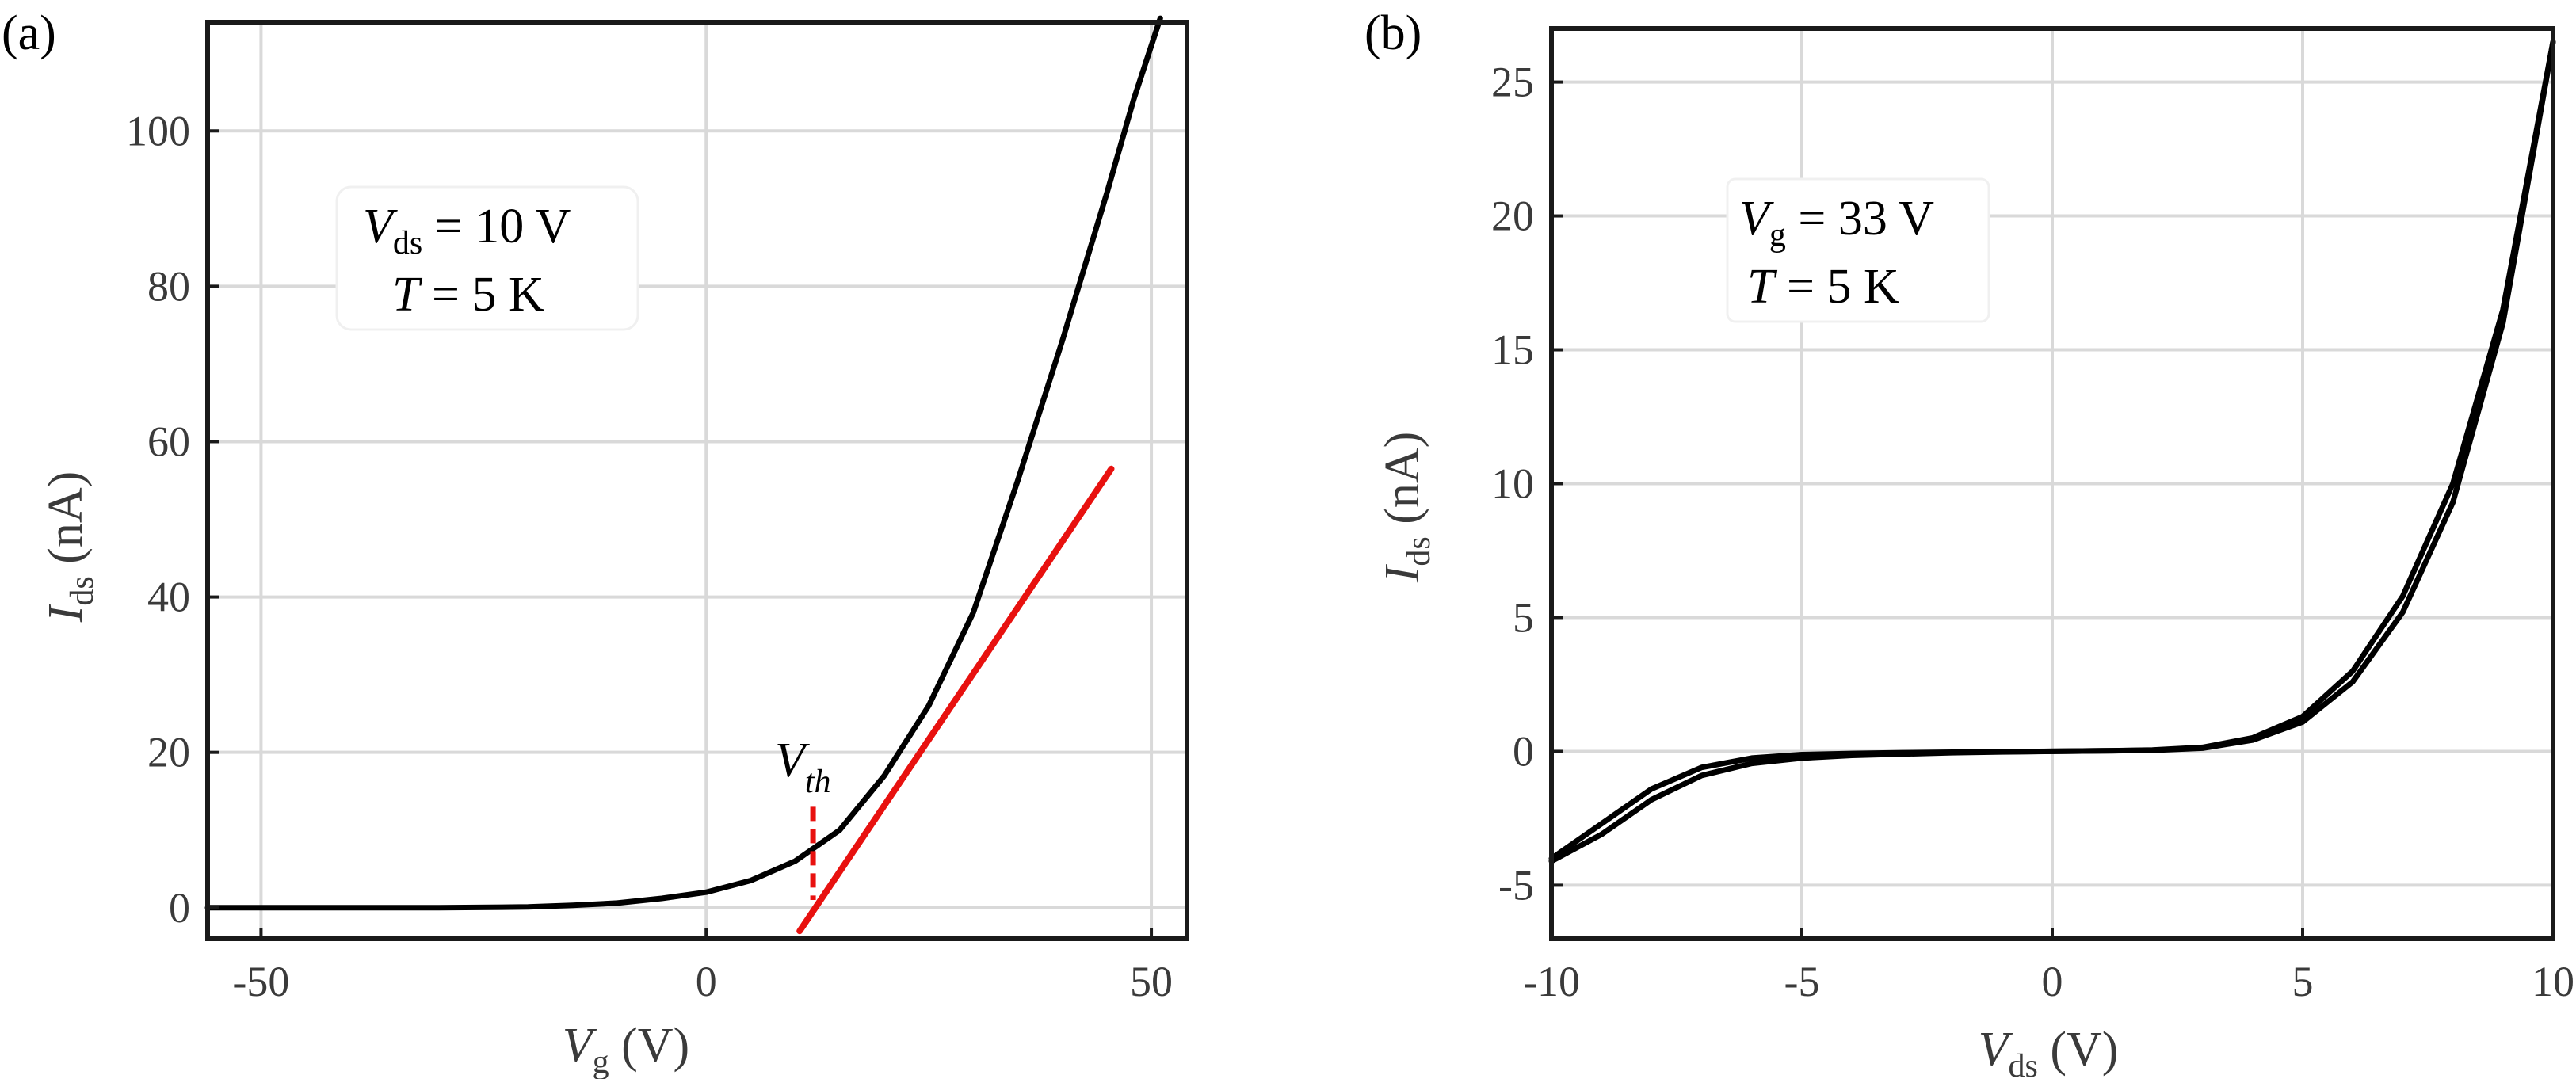 The width and height of the screenshot is (2576, 1079). What do you see at coordinates (1996, 1050) in the screenshot?
I see `b-xlabel-main: V` at bounding box center [1996, 1050].